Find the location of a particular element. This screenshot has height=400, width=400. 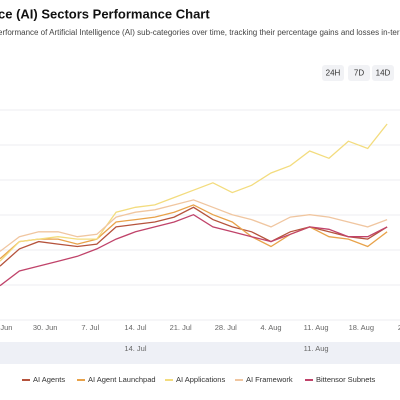

x-tick-label: 18. Aug is located at coordinates (361, 327).